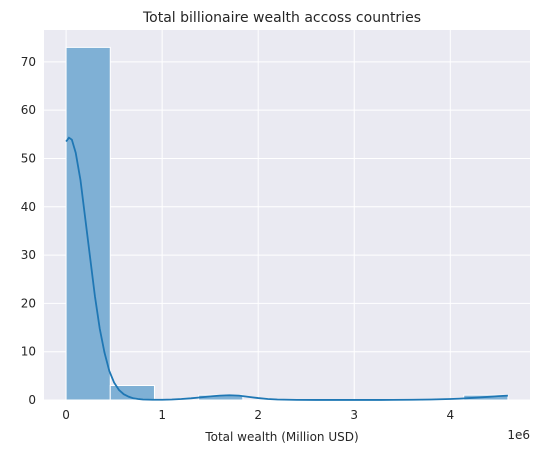 This screenshot has width=541, height=453. I want to click on y-axis-ticks: 0 10 20 30 40 50 60 70, so click(28, 231).